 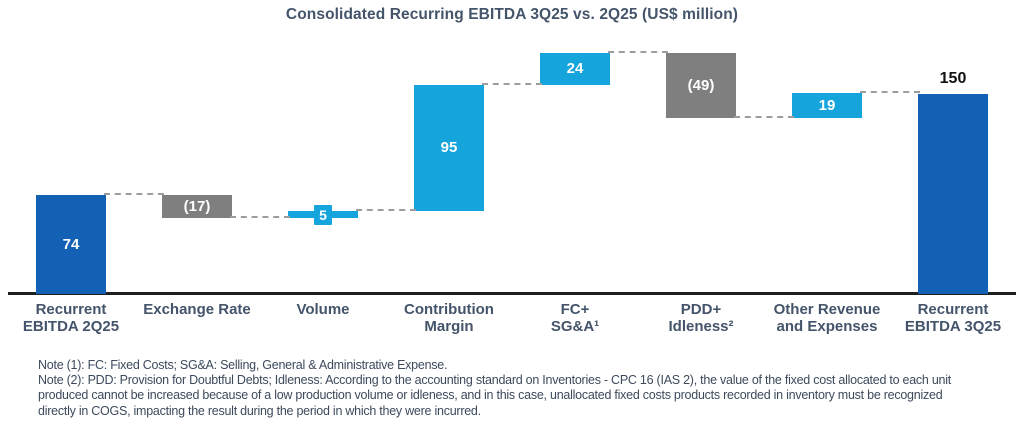 What do you see at coordinates (197, 309) in the screenshot?
I see `category-label-2: Exchange Rate` at bounding box center [197, 309].